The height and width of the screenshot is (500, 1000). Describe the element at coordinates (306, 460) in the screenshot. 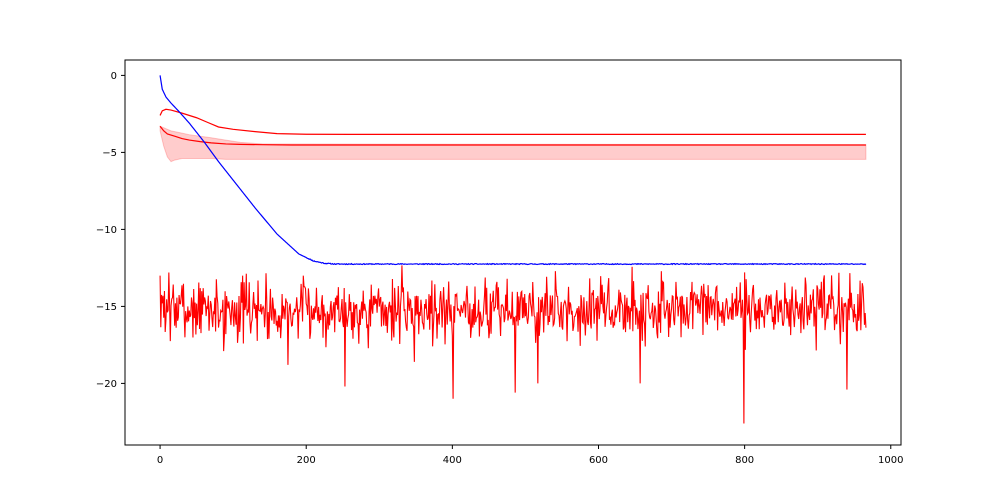

I see `x-tick-label: 200` at that location.